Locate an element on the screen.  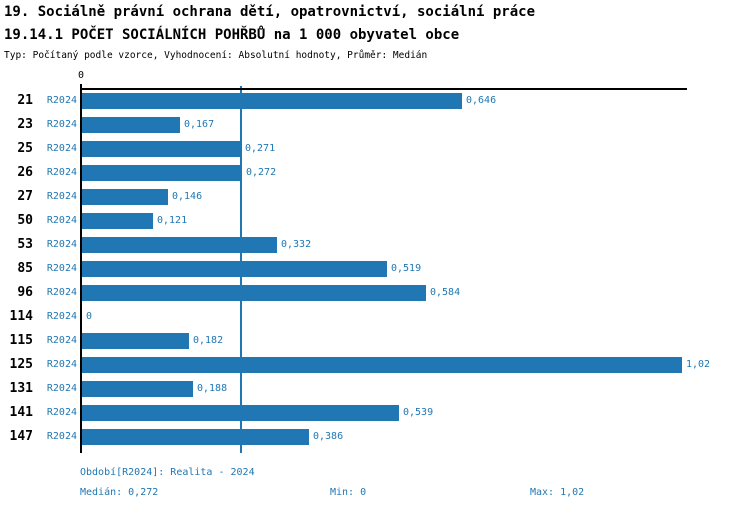
footer-min-label: Min: 0 is located at coordinates (348, 492).